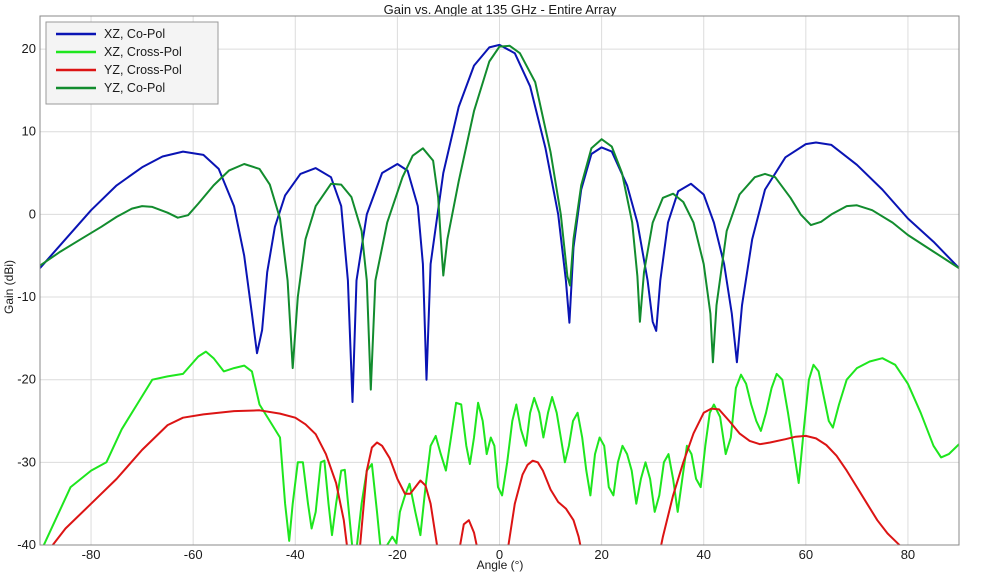 This screenshot has height=576, width=1000. I want to click on x-tick-label: 20, so click(601, 554).